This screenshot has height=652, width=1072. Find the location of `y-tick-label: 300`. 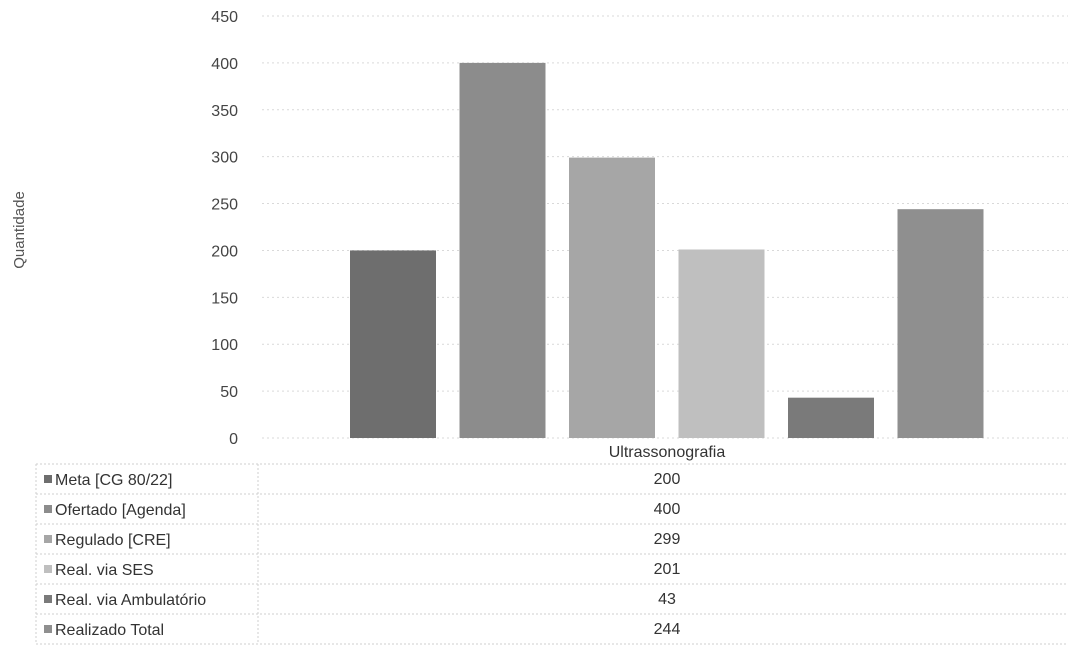

y-tick-label: 300 is located at coordinates (224, 158).